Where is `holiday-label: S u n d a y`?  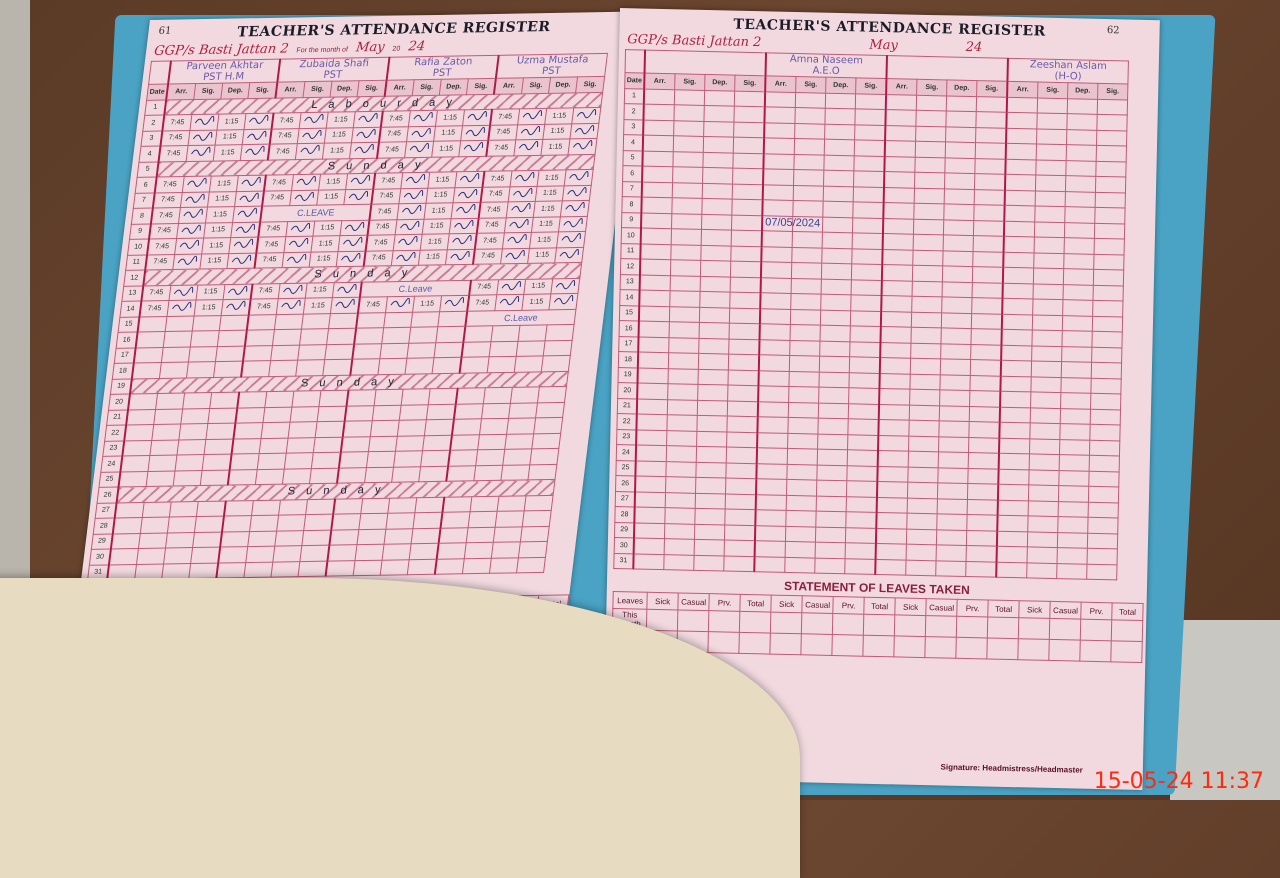
holiday-label: S u n d a y is located at coordinates (336, 491).